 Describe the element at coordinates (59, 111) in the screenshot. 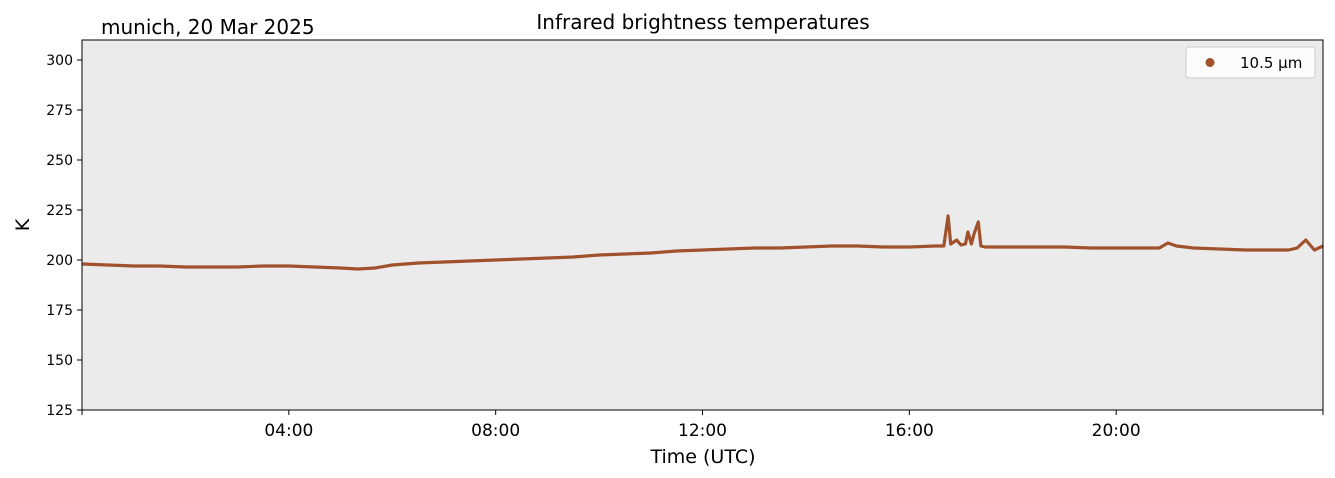

I see `y-tick-label: 275` at that location.